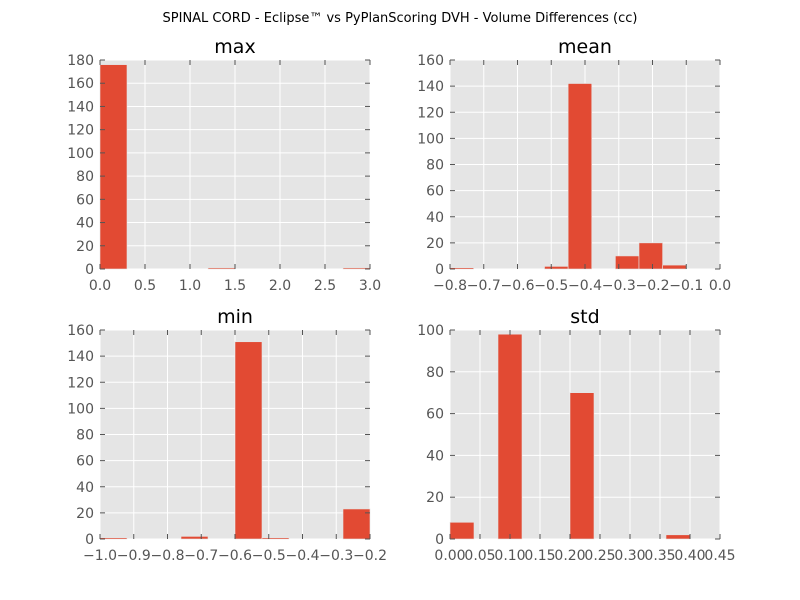 The image size is (800, 600). What do you see at coordinates (584, 317) in the screenshot?
I see `subplot-title: std` at bounding box center [584, 317].